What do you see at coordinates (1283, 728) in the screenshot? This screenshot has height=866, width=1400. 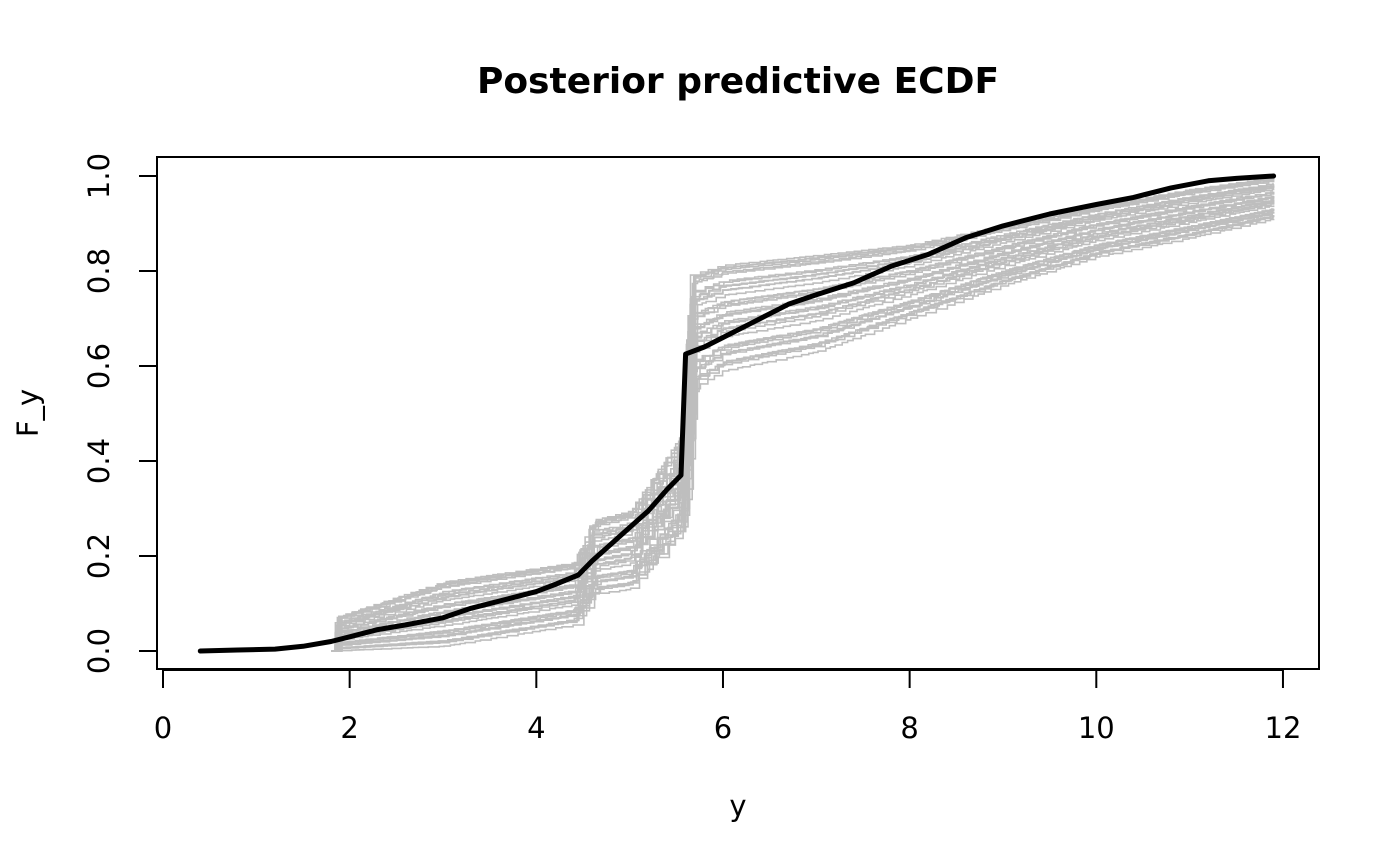 I see `x-tick-label: 12` at bounding box center [1283, 728].